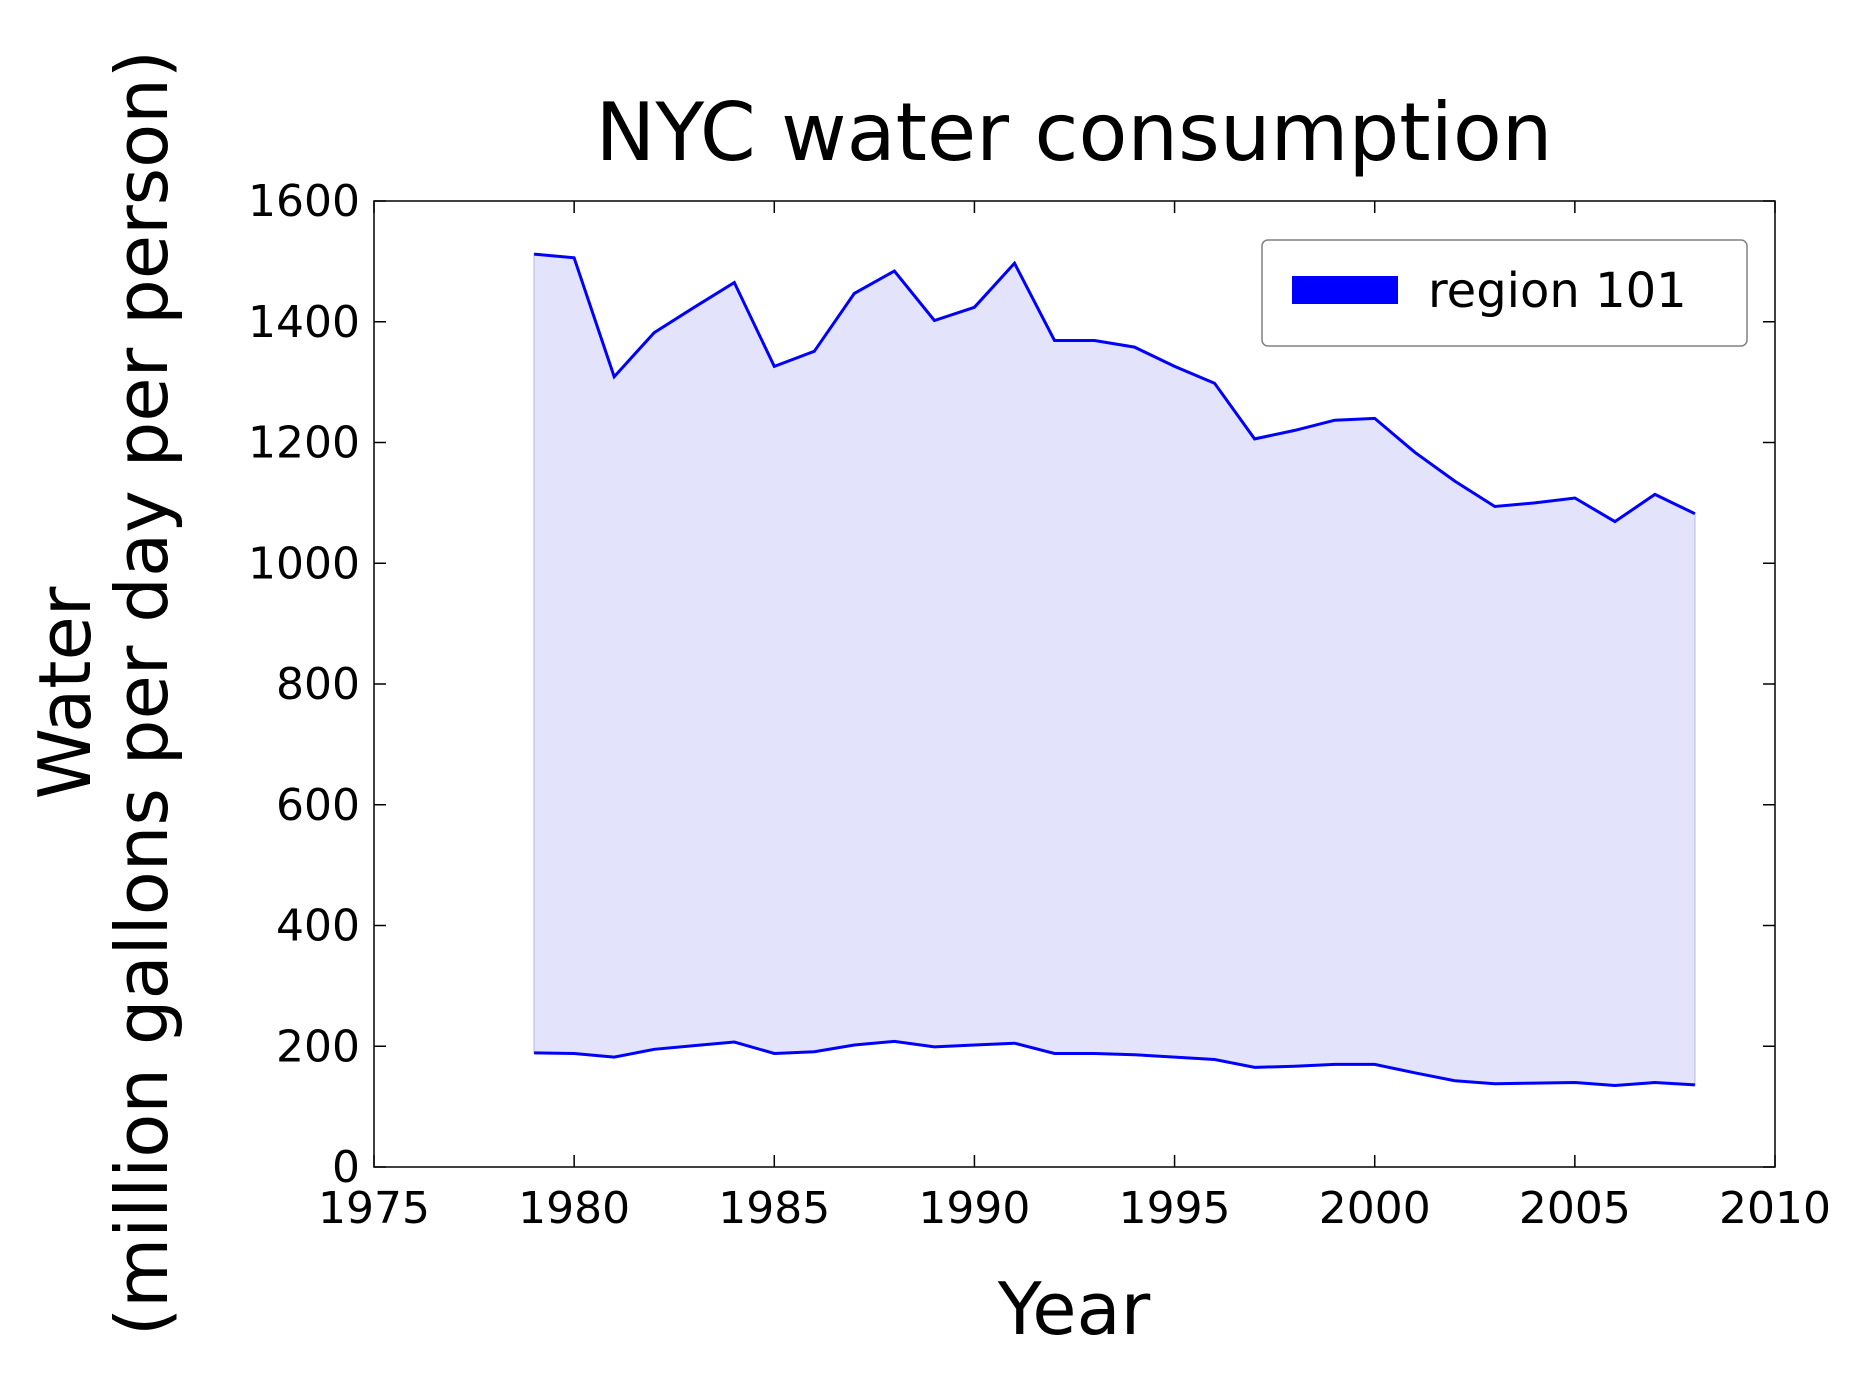  What do you see at coordinates (142, 693) in the screenshot?
I see `y-axis-label-line-2: (million gallons per day per person)` at bounding box center [142, 693].